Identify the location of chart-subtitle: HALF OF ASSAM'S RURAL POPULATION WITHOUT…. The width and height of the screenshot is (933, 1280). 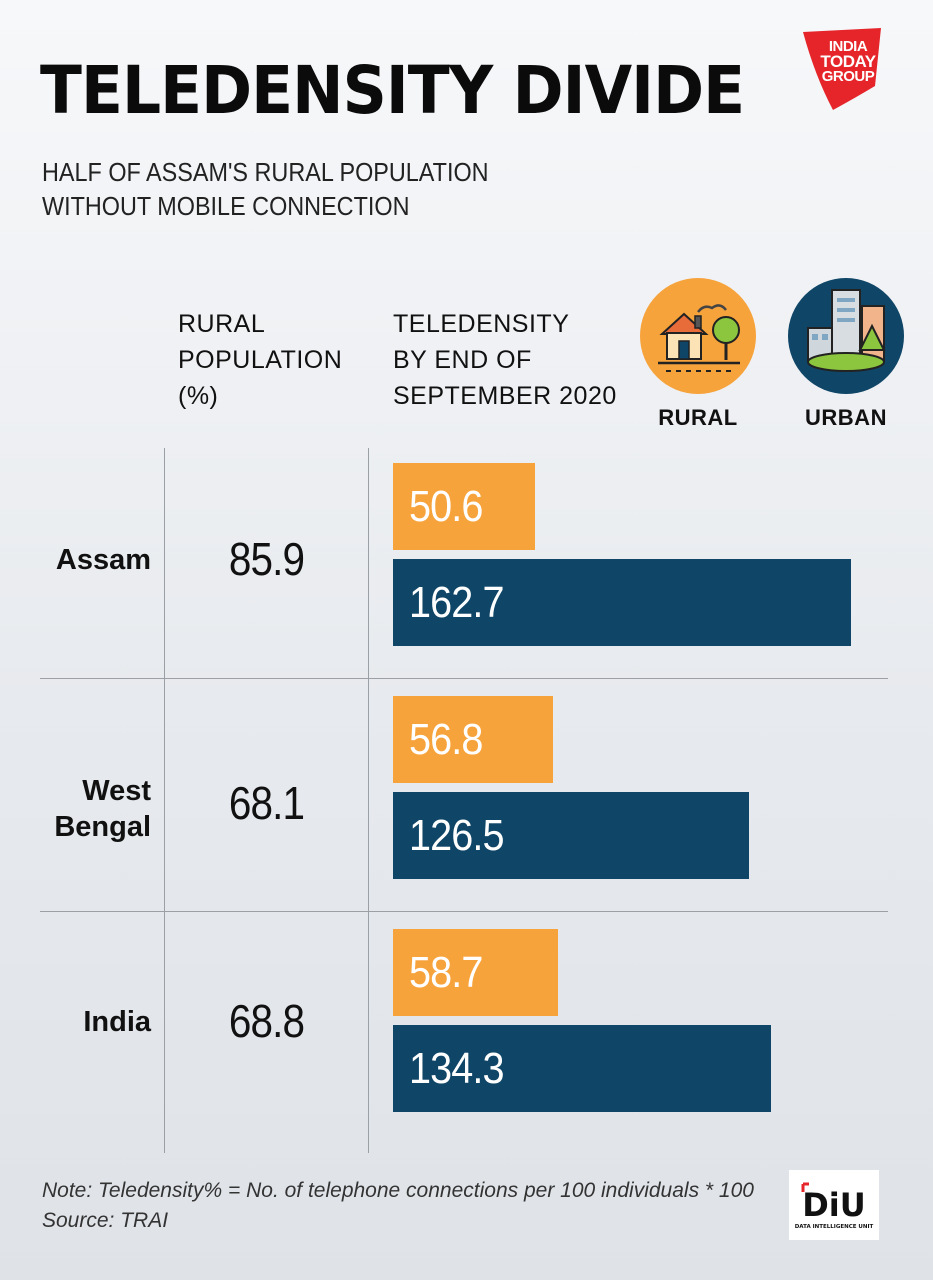
(294, 189).